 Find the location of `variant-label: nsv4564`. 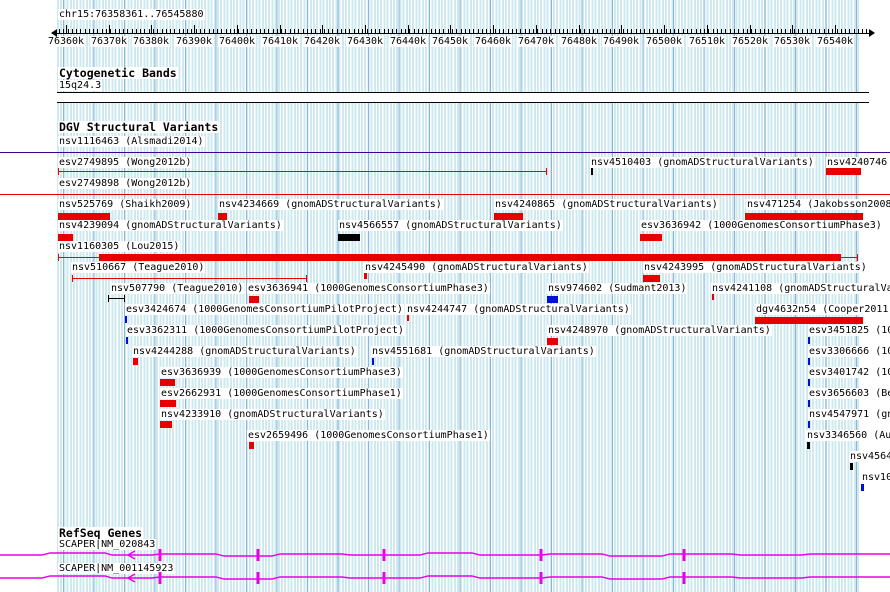

variant-label: nsv4564 is located at coordinates (869, 456).